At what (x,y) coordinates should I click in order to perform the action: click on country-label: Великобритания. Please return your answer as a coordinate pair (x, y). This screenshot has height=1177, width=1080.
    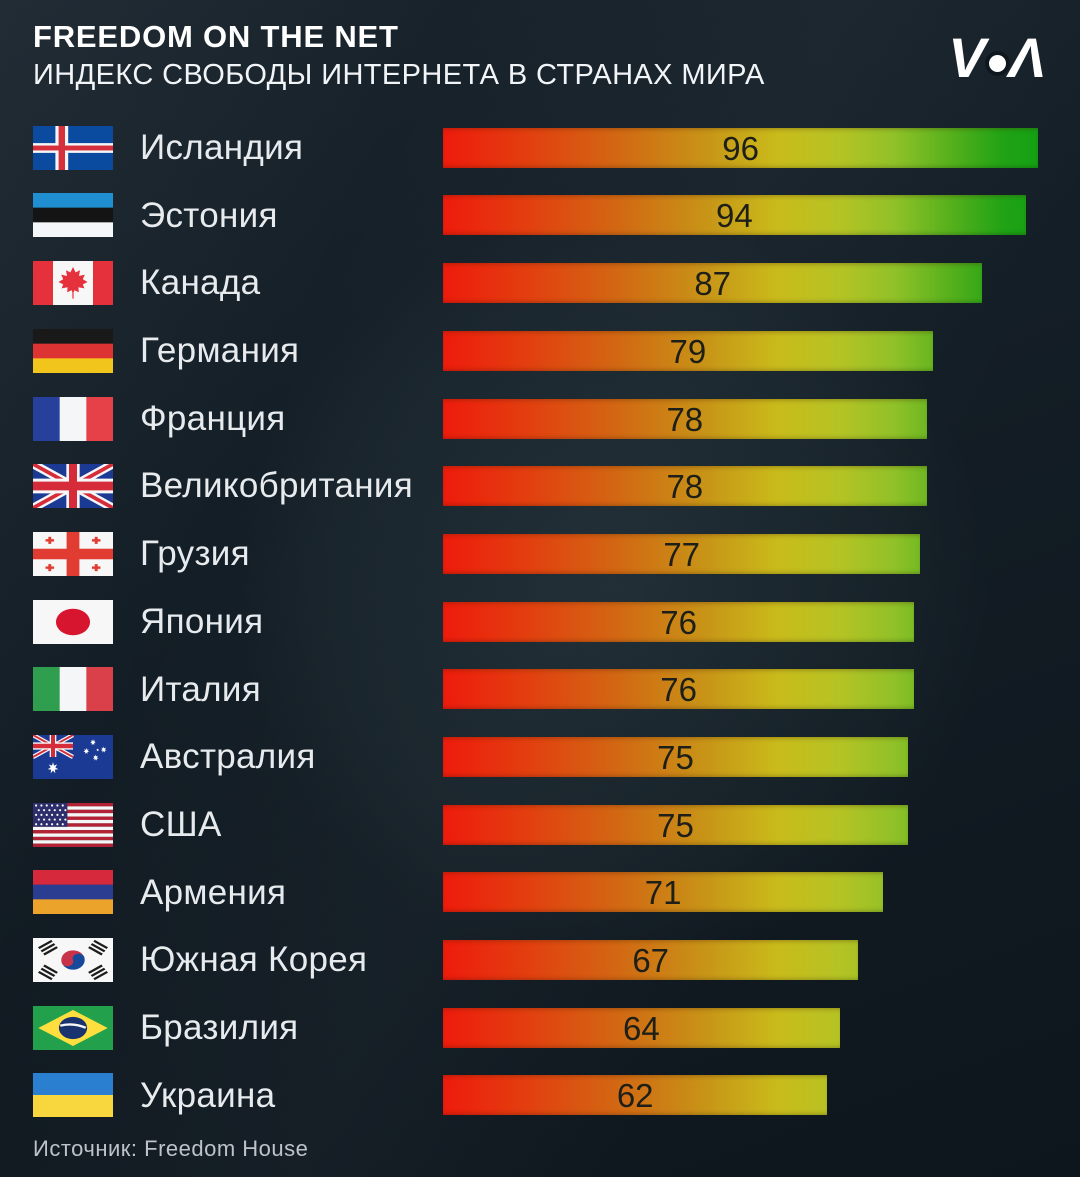
    Looking at the image, I should click on (276, 486).